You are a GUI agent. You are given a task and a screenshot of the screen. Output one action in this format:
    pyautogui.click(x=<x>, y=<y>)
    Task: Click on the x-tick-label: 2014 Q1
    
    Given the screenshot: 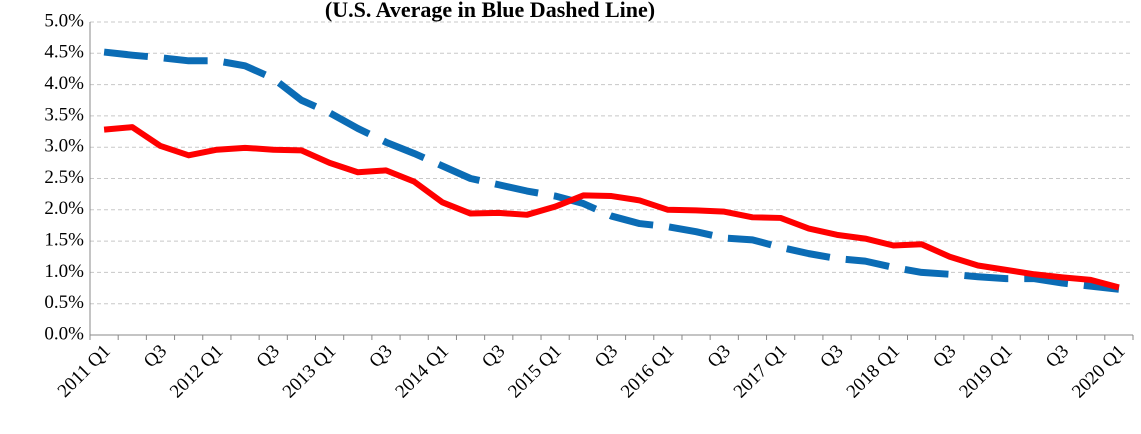 What is the action you would take?
    pyautogui.click(x=422, y=372)
    